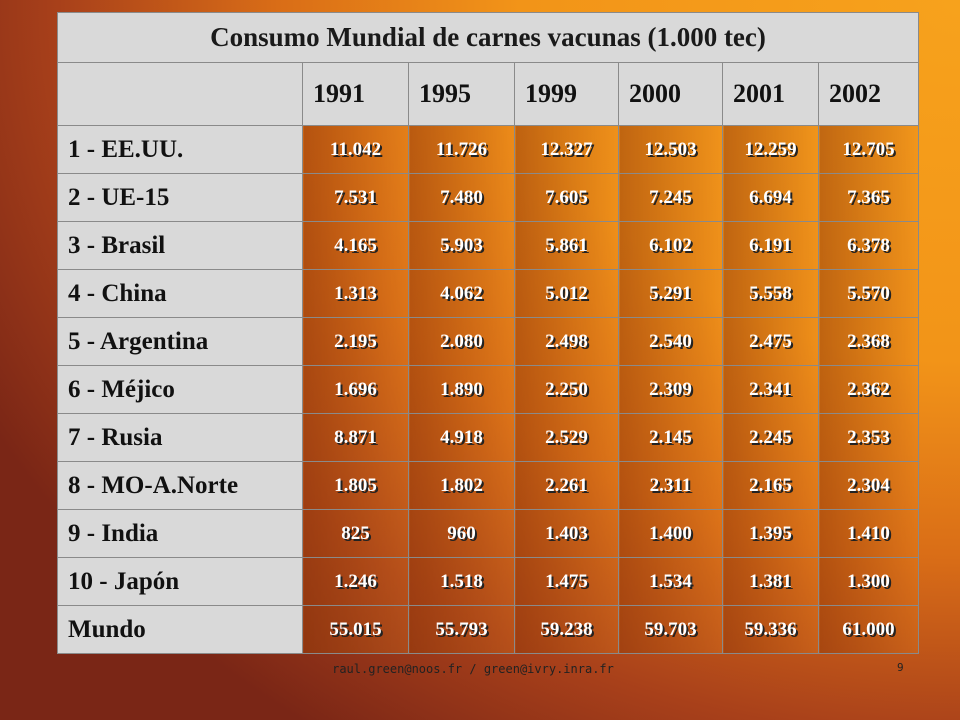 The image size is (960, 720). What do you see at coordinates (670, 437) in the screenshot?
I see `value-cell: 2.145` at bounding box center [670, 437].